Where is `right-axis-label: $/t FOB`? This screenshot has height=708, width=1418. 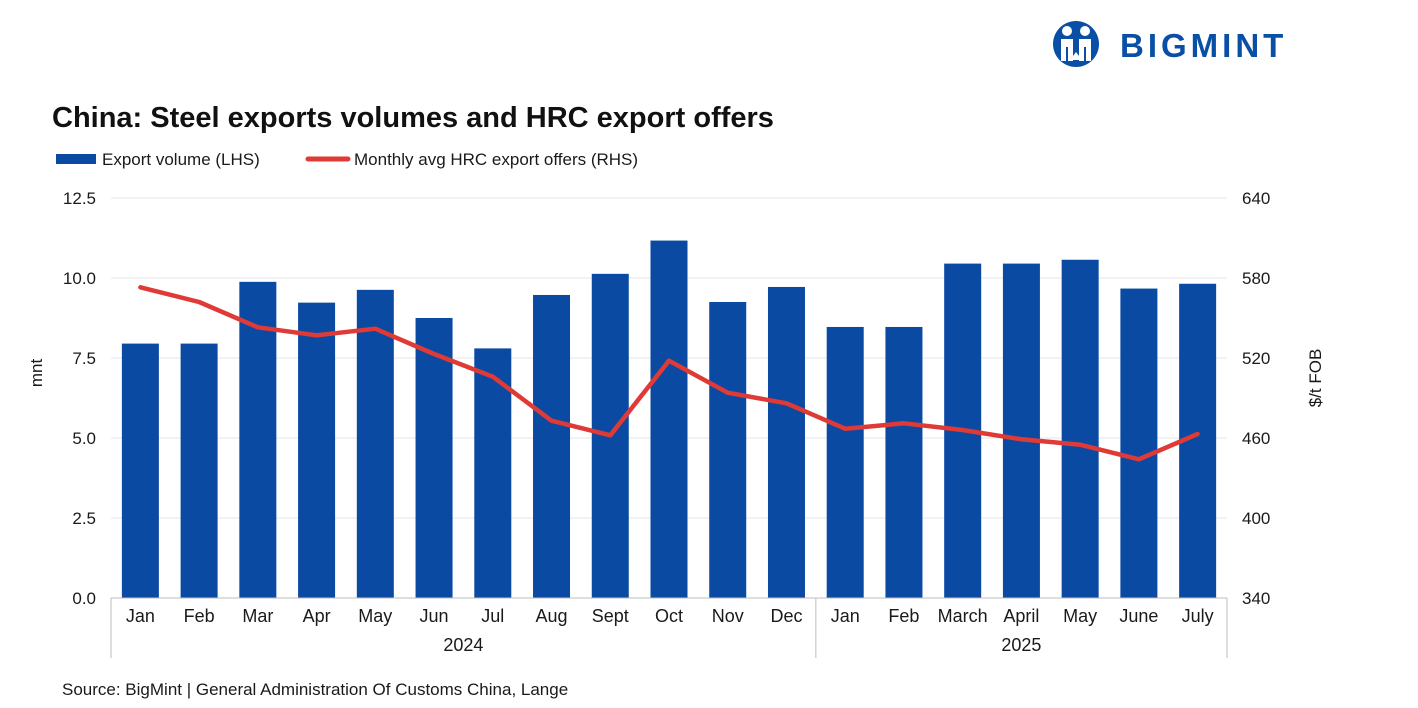 right-axis-label: $/t FOB is located at coordinates (1315, 378).